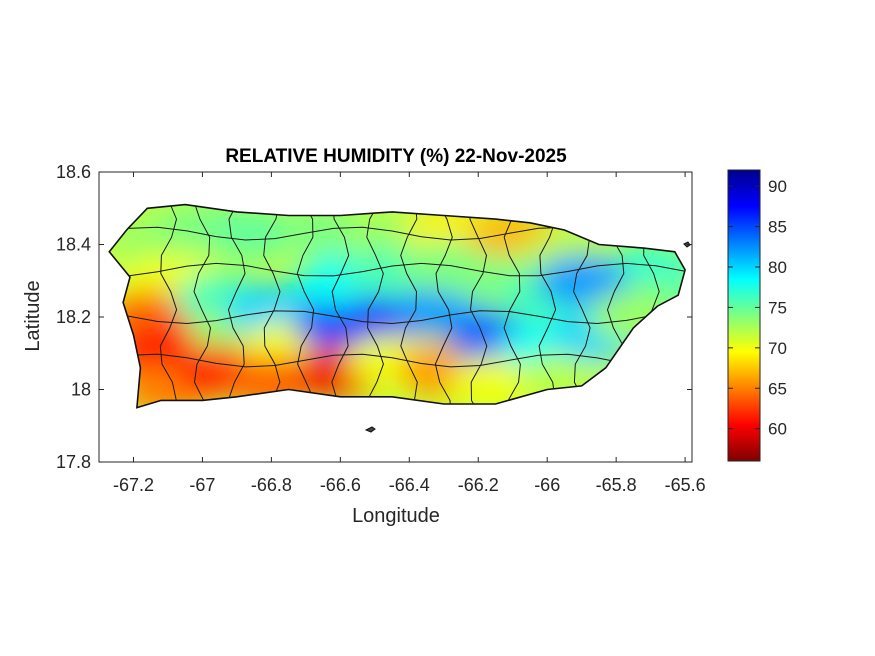 Image resolution: width=875 pixels, height=656 pixels. What do you see at coordinates (547, 485) in the screenshot?
I see `x-tick-label: -66` at bounding box center [547, 485].